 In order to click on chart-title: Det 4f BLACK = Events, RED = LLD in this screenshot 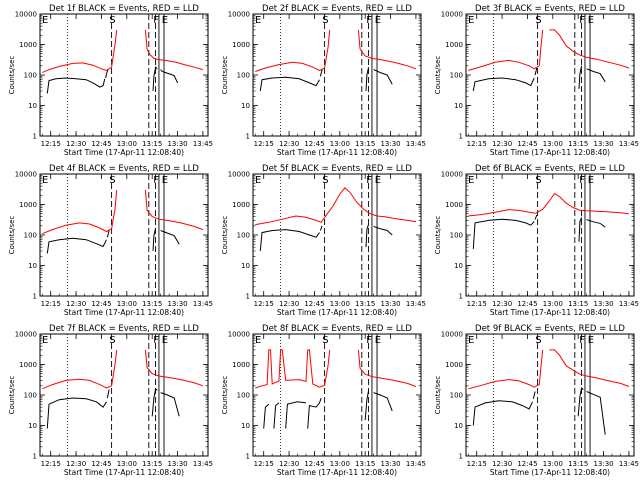, I will do `click(124, 169)`.